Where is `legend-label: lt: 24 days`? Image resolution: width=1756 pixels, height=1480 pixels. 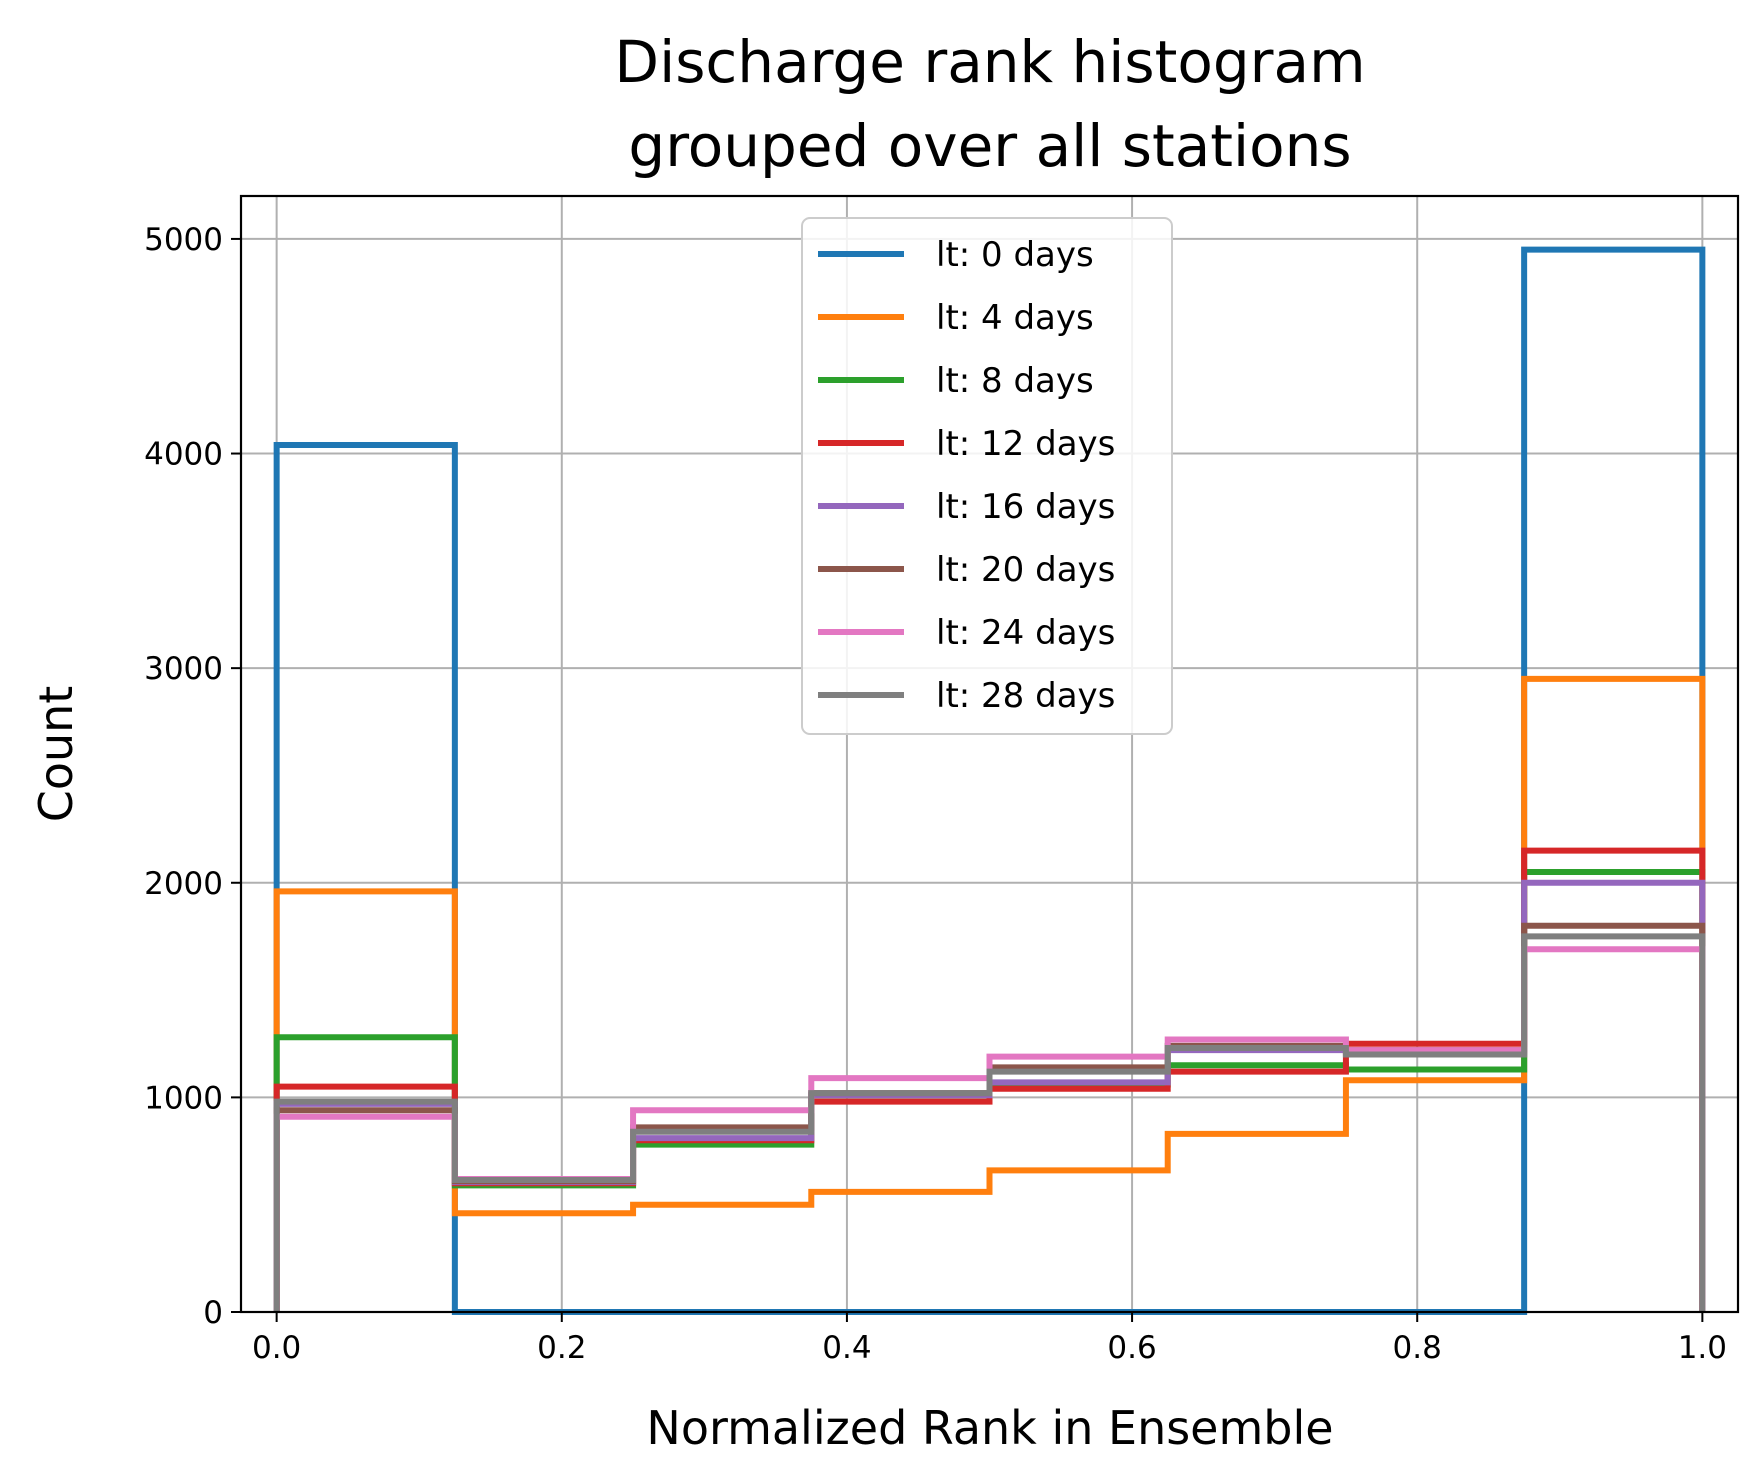 legend-label: lt: 24 days is located at coordinates (1025, 633).